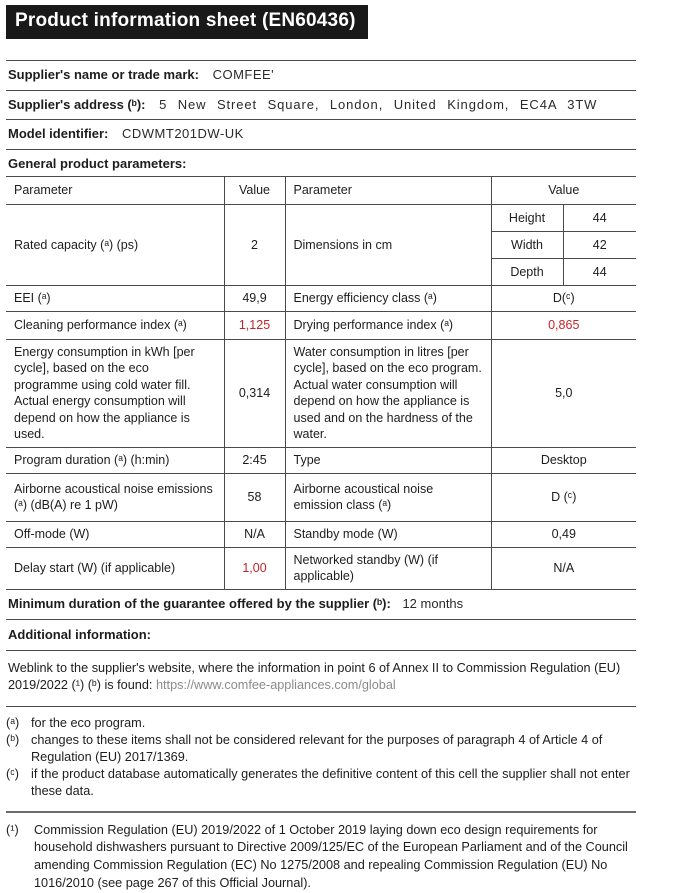 The height and width of the screenshot is (893, 685). Describe the element at coordinates (115, 568) in the screenshot. I see `delay-start-param: Delay start (W) (if applicable)` at that location.